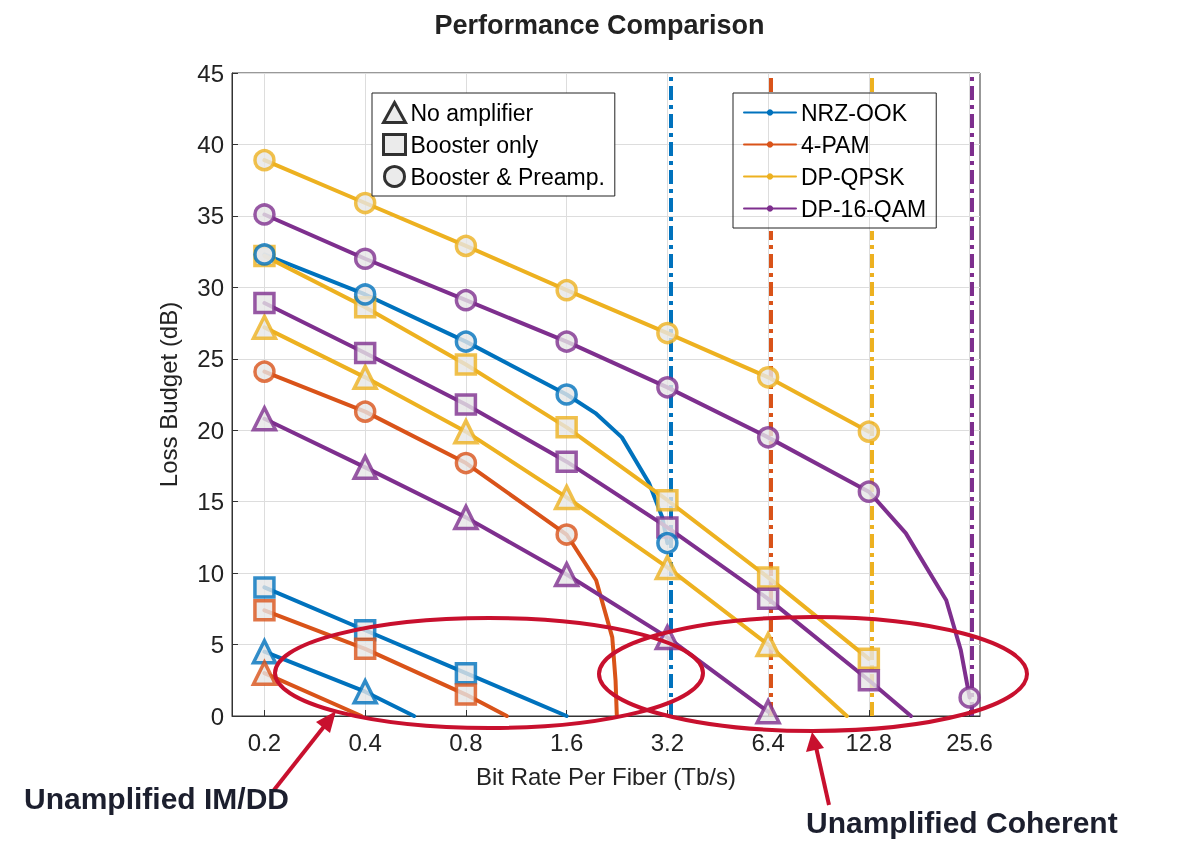  What do you see at coordinates (599, 24) in the screenshot?
I see `chart-title: Performance Comparison` at bounding box center [599, 24].